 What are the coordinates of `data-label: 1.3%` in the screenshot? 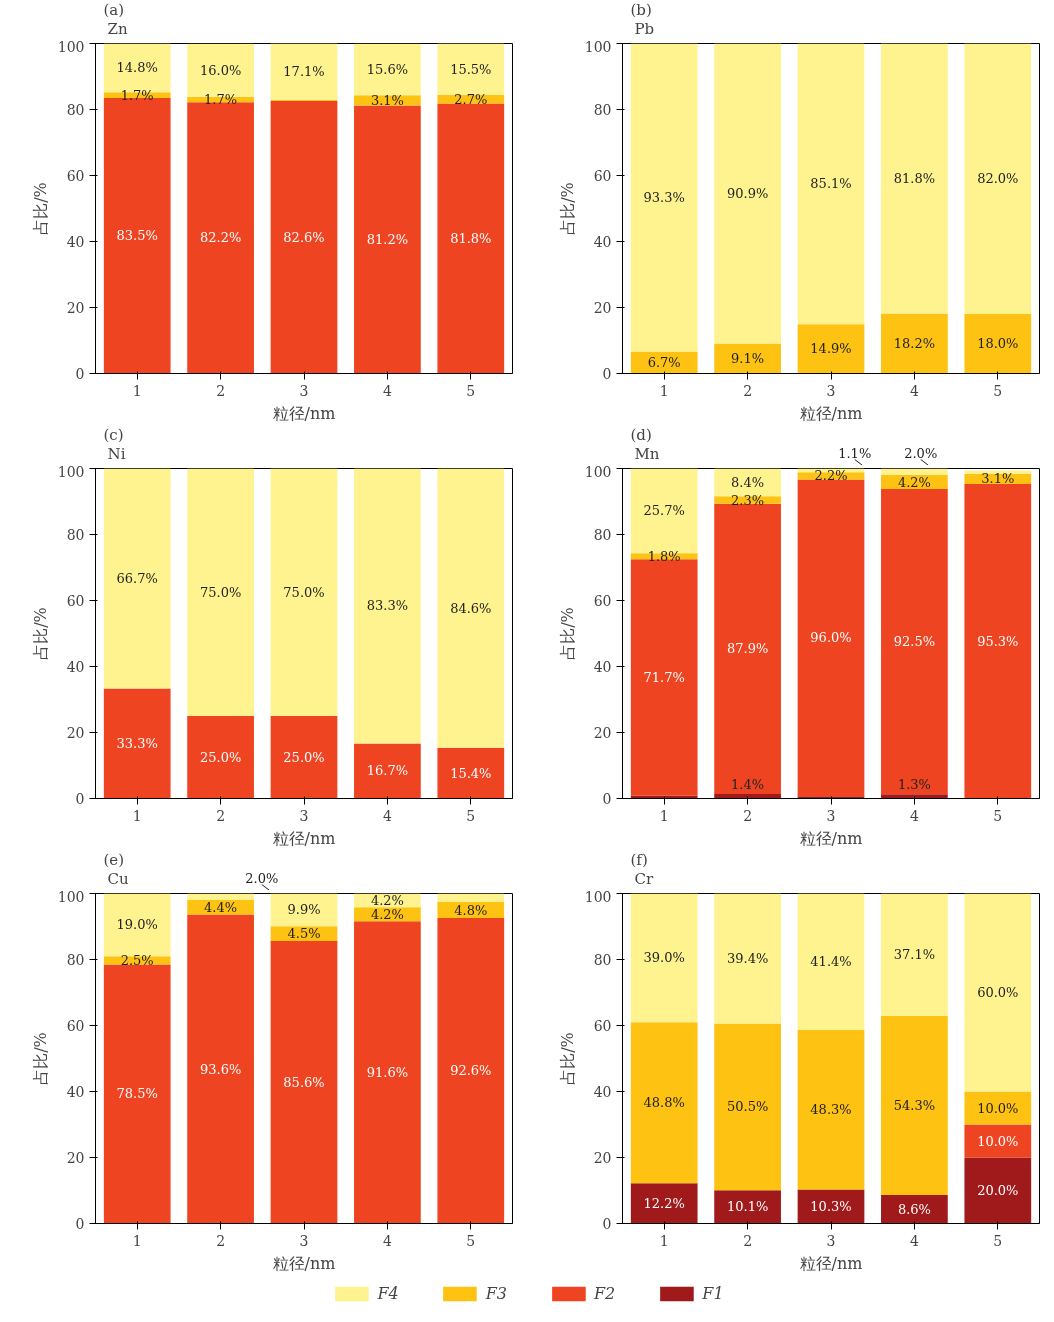 It's located at (914, 785).